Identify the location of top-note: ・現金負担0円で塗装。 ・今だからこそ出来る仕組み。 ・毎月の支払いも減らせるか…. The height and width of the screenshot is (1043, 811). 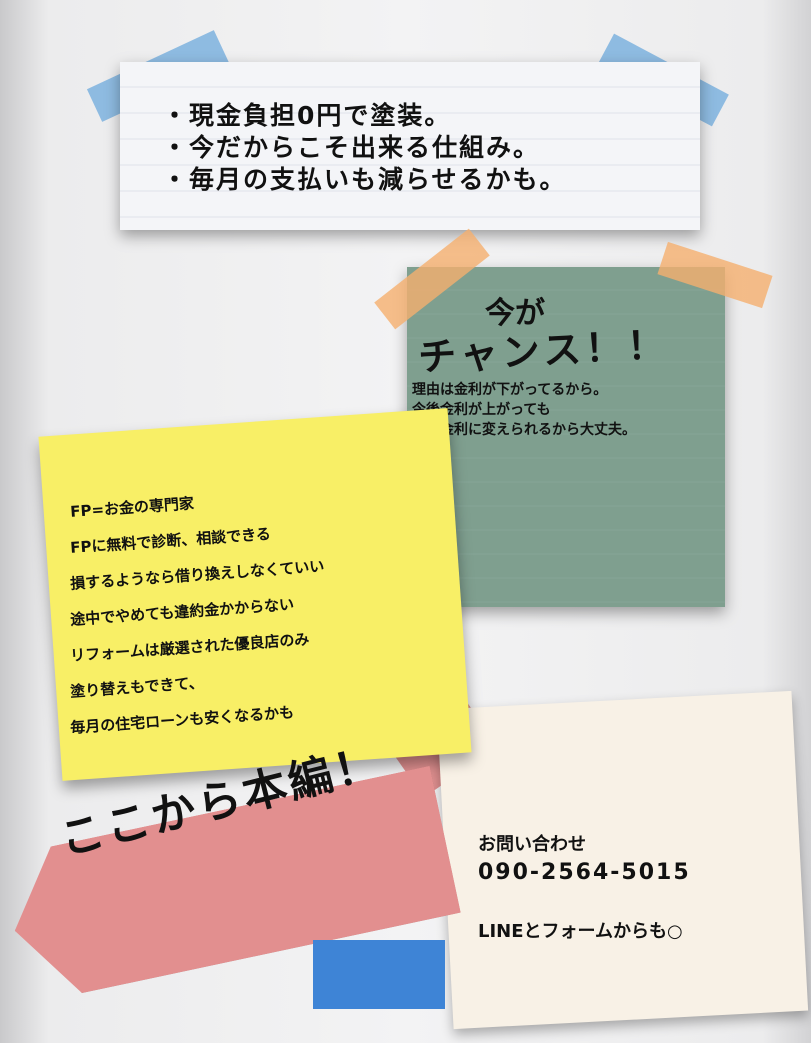
(410, 146).